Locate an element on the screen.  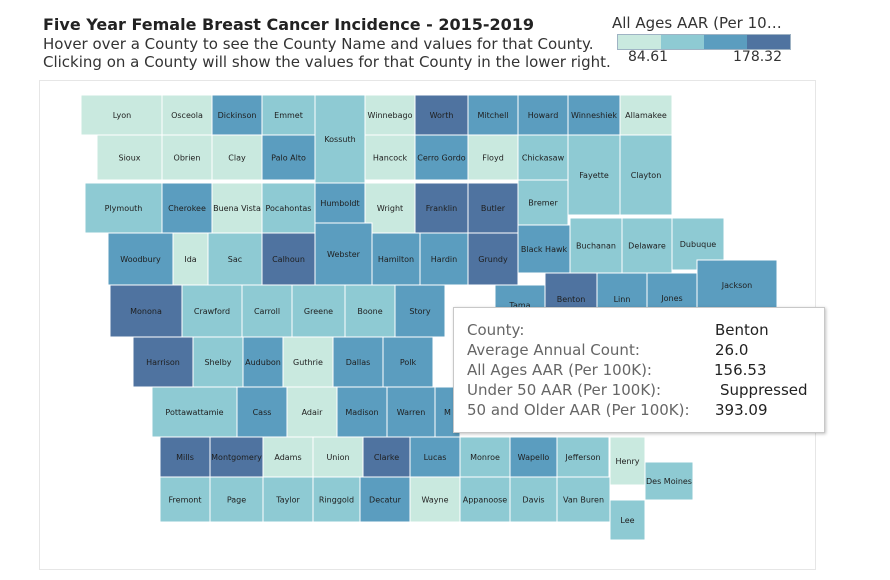
county-carroll: Carroll is located at coordinates (267, 311).